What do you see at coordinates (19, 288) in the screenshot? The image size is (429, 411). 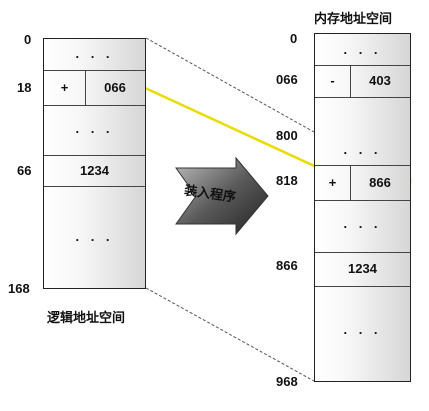 I see `logical-address-168: 168` at bounding box center [19, 288].